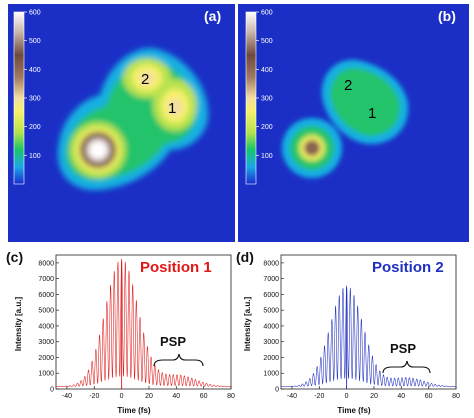  I want to click on chart-d-xtick-label-2: 0, so click(347, 396).